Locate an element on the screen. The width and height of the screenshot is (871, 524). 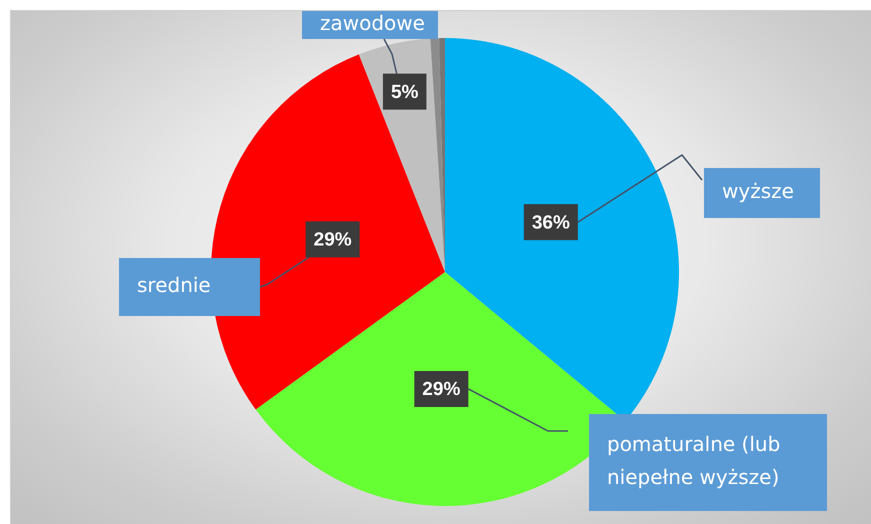
slice-label: srednie is located at coordinates (174, 285).